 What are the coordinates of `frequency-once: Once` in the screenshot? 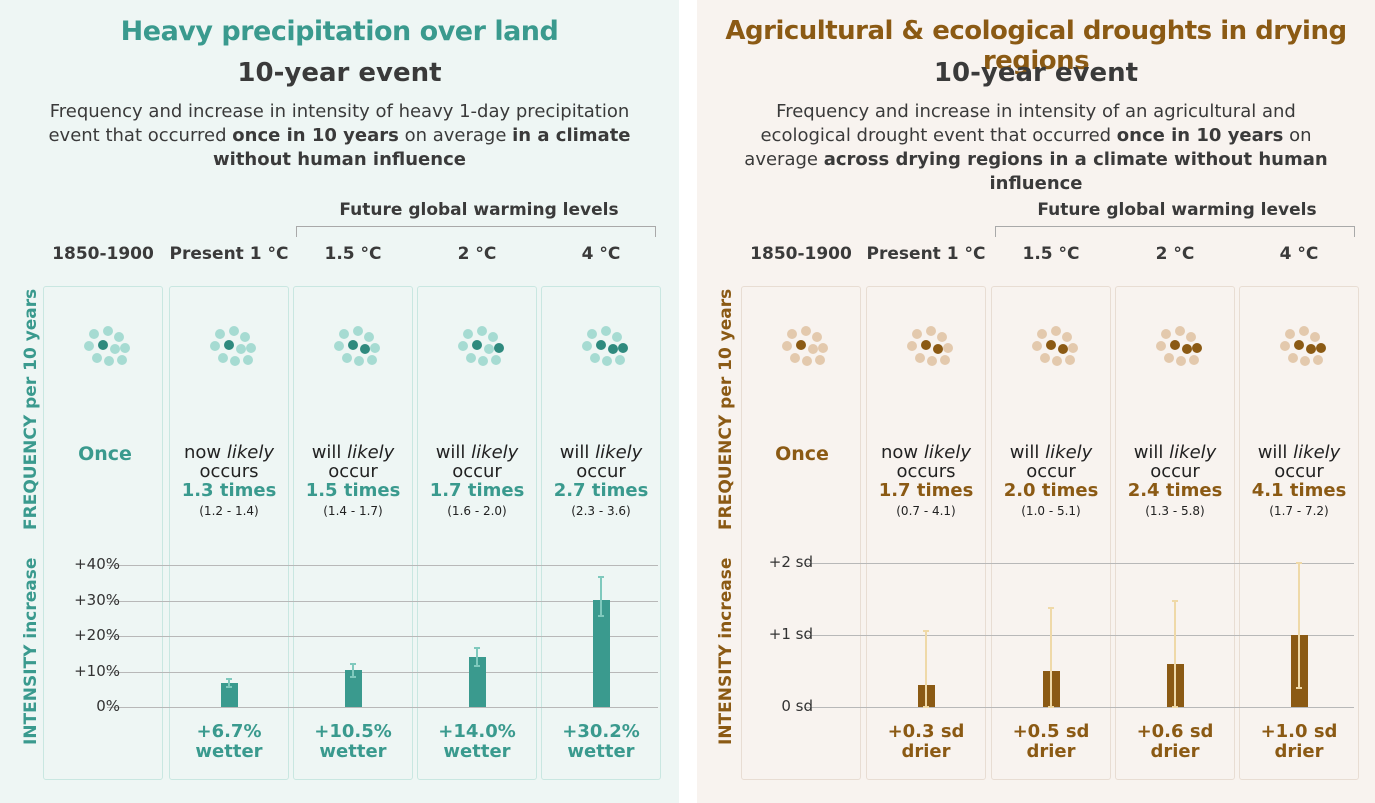 It's located at (802, 454).